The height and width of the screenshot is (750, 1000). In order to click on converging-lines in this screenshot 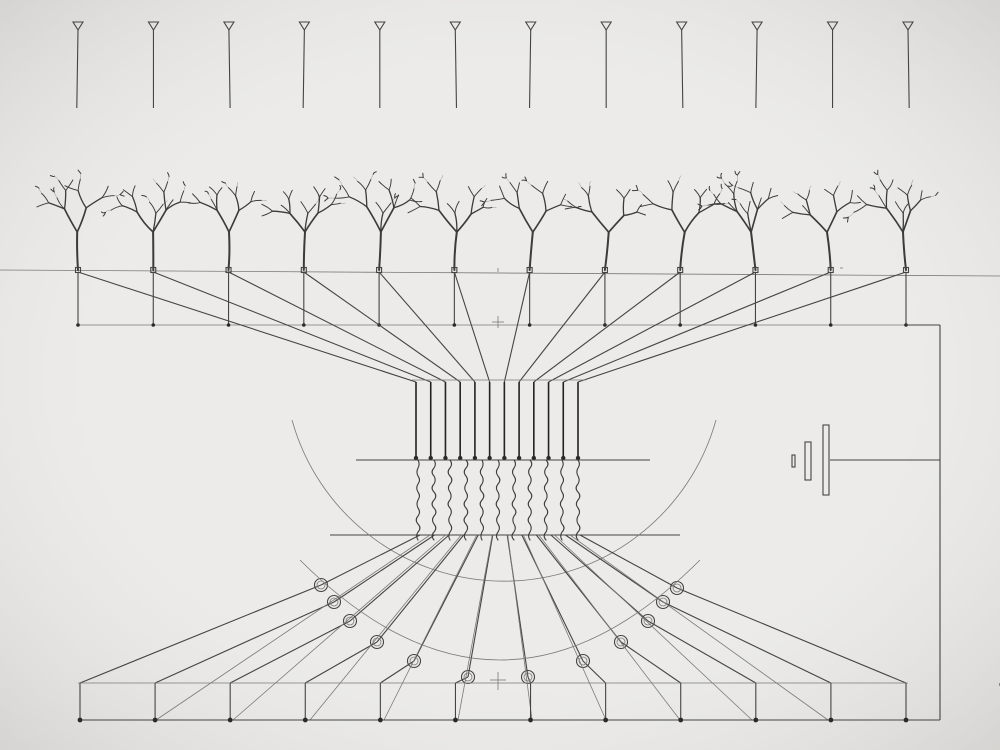, I will do `click(492, 327)`.